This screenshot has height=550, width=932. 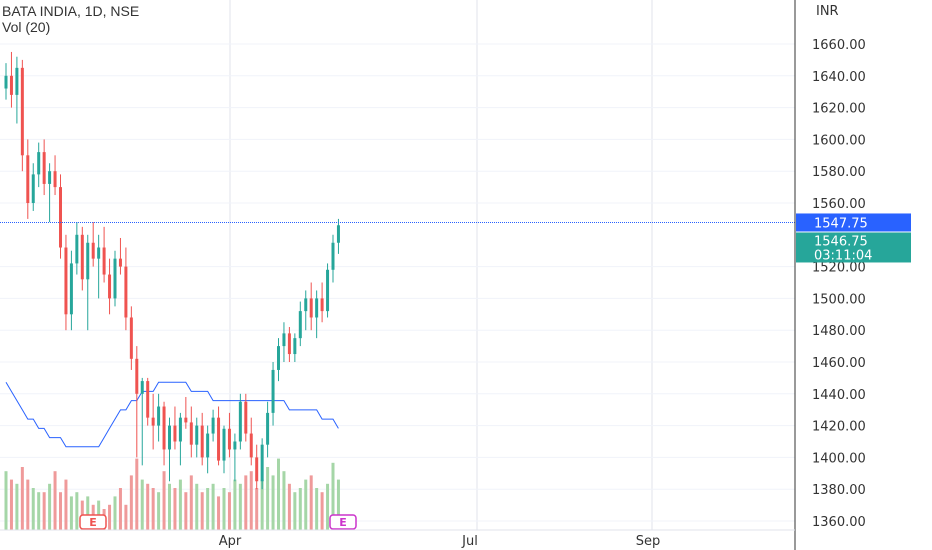 I want to click on current-price-tag-bg, so click(x=853, y=247).